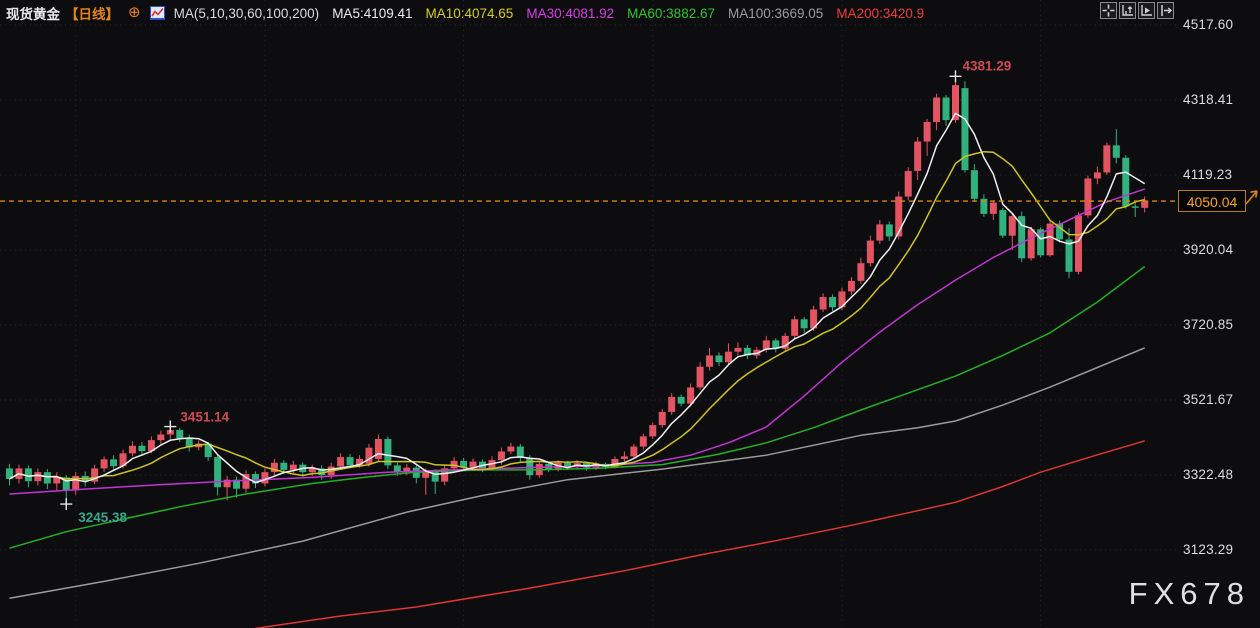  What do you see at coordinates (1208, 474) in the screenshot?
I see `y-axis-label: 3322.48` at bounding box center [1208, 474].